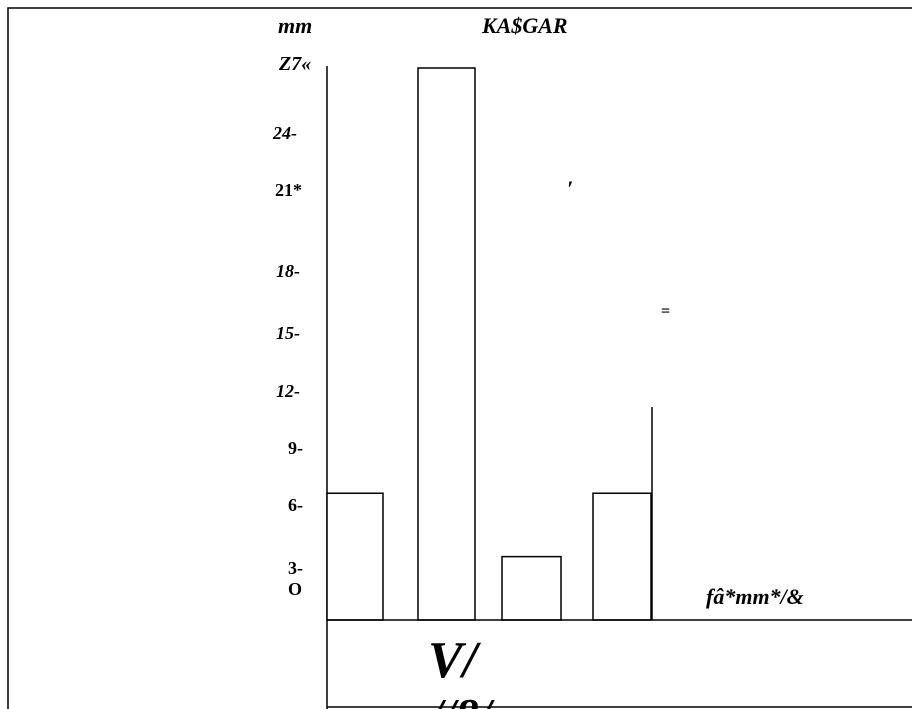  Describe the element at coordinates (295, 568) in the screenshot. I see `y-tick-label: 3-` at that location.